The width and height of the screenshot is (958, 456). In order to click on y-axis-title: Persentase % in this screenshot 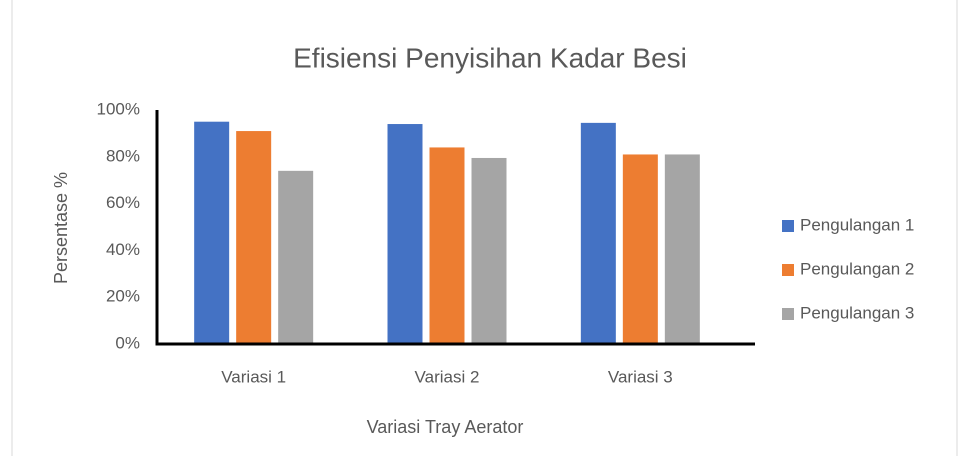, I will do `click(61, 228)`.